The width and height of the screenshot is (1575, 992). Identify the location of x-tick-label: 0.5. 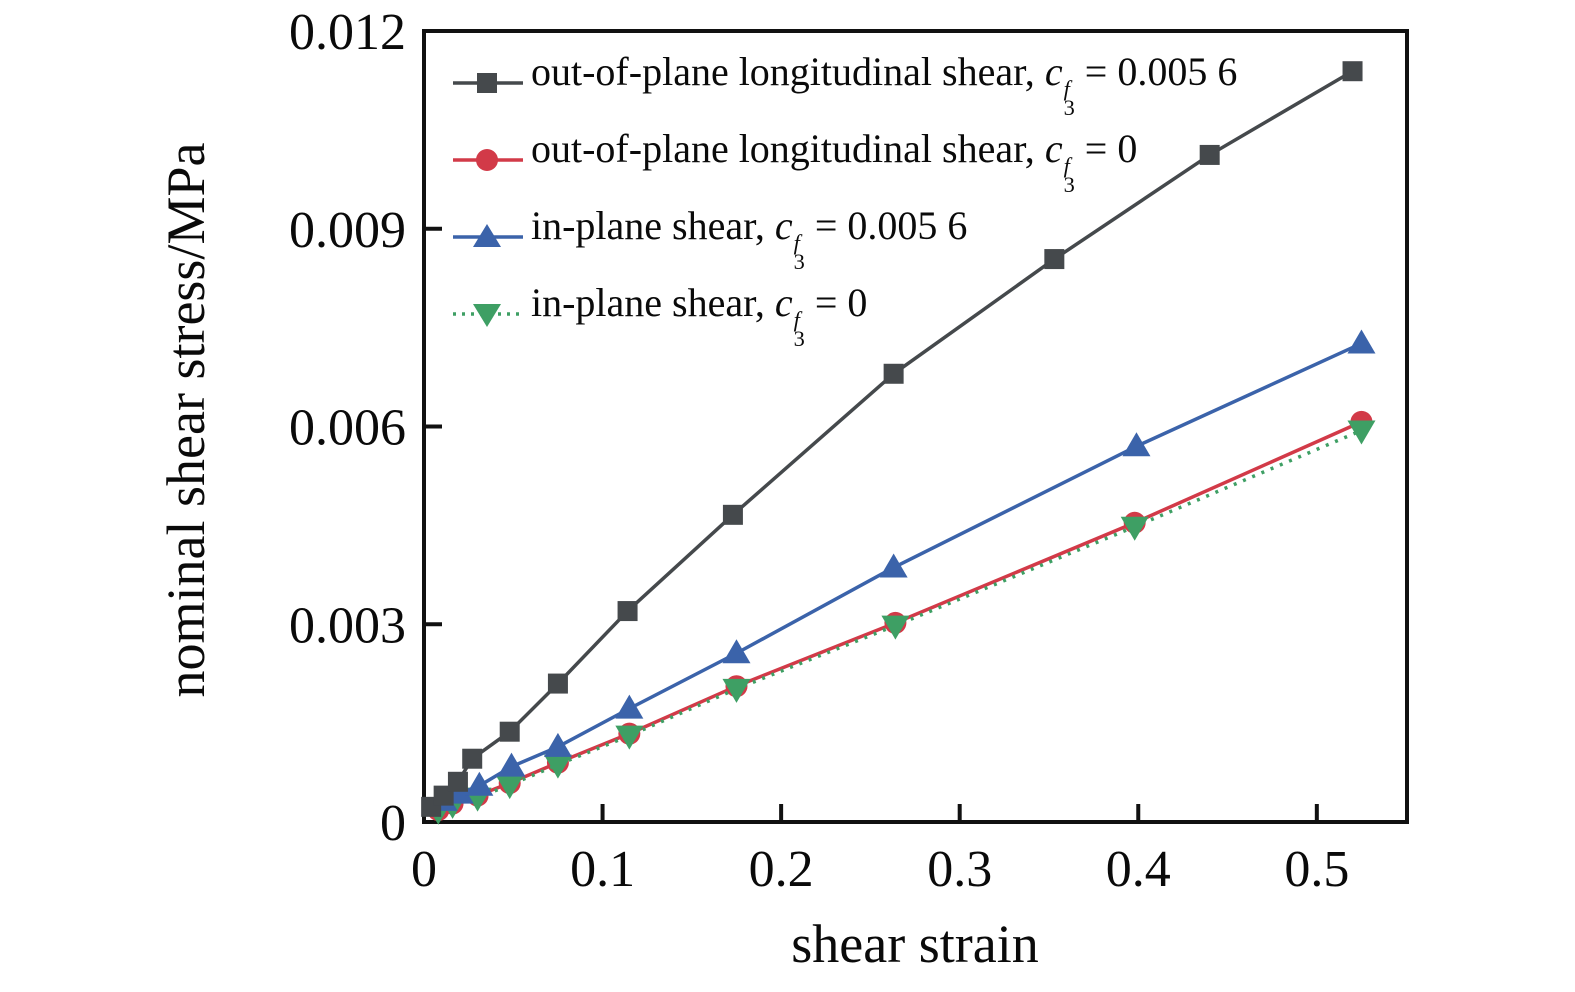
(1316, 869).